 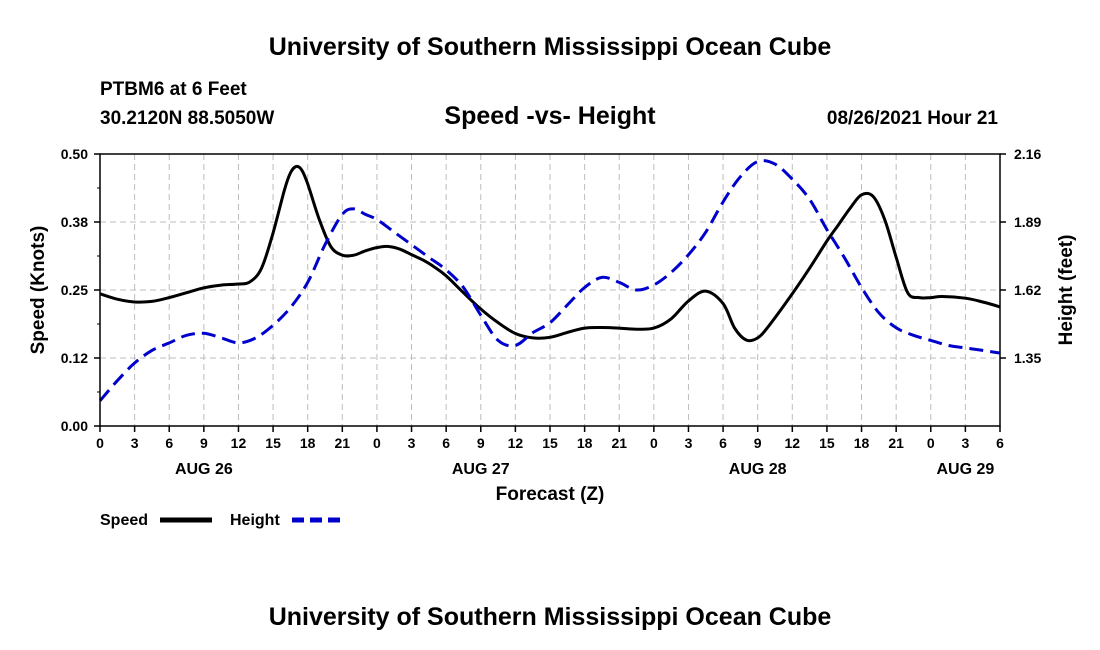 I want to click on y-tick-label: 0.38, so click(x=74, y=222).